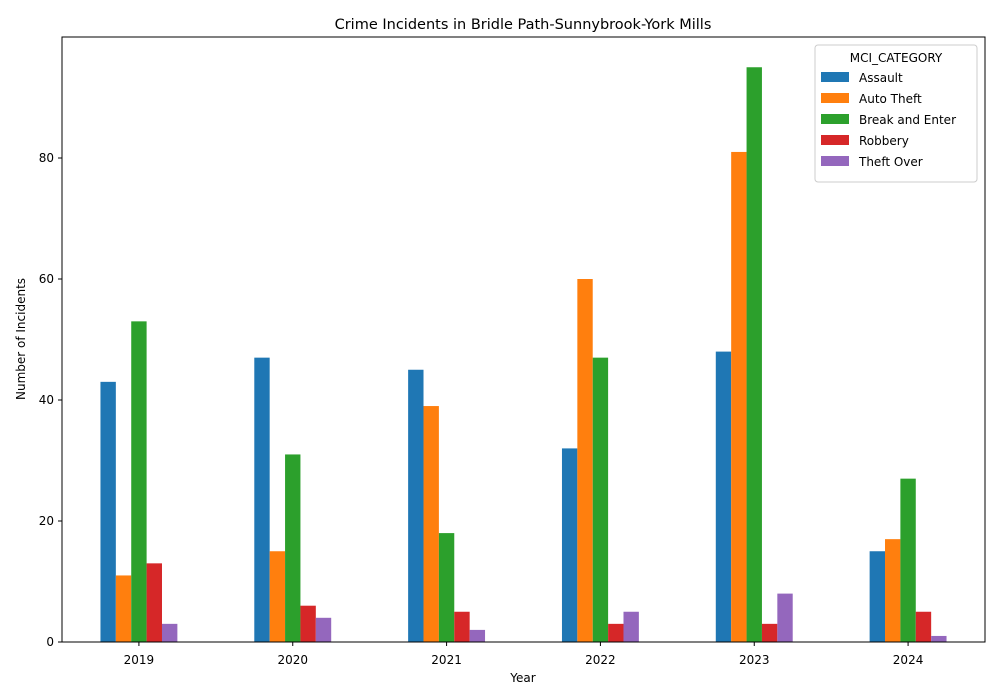  Describe the element at coordinates (877, 596) in the screenshot. I see `bar-assault-2024` at that location.